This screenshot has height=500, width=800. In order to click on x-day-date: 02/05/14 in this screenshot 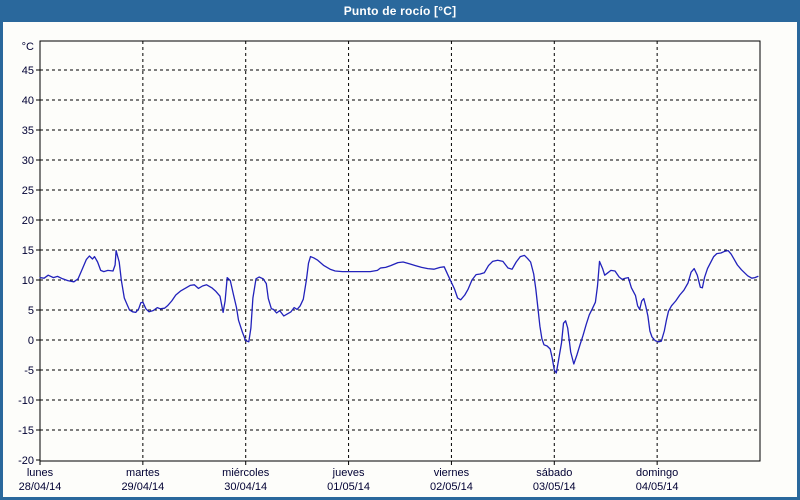, I will do `click(451, 487)`.